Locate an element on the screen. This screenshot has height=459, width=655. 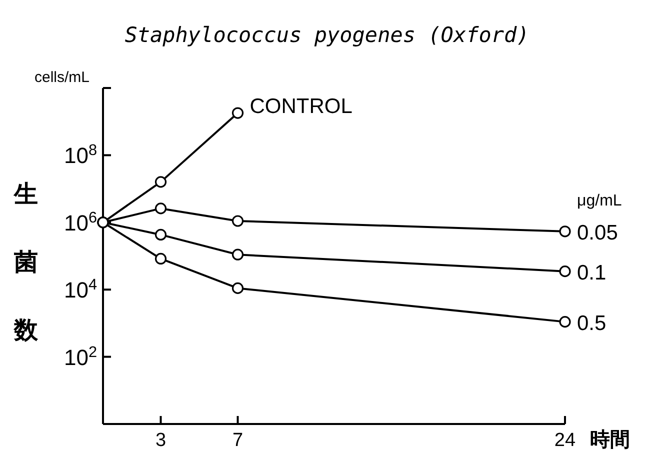
series-label: CONTROL is located at coordinates (301, 106).